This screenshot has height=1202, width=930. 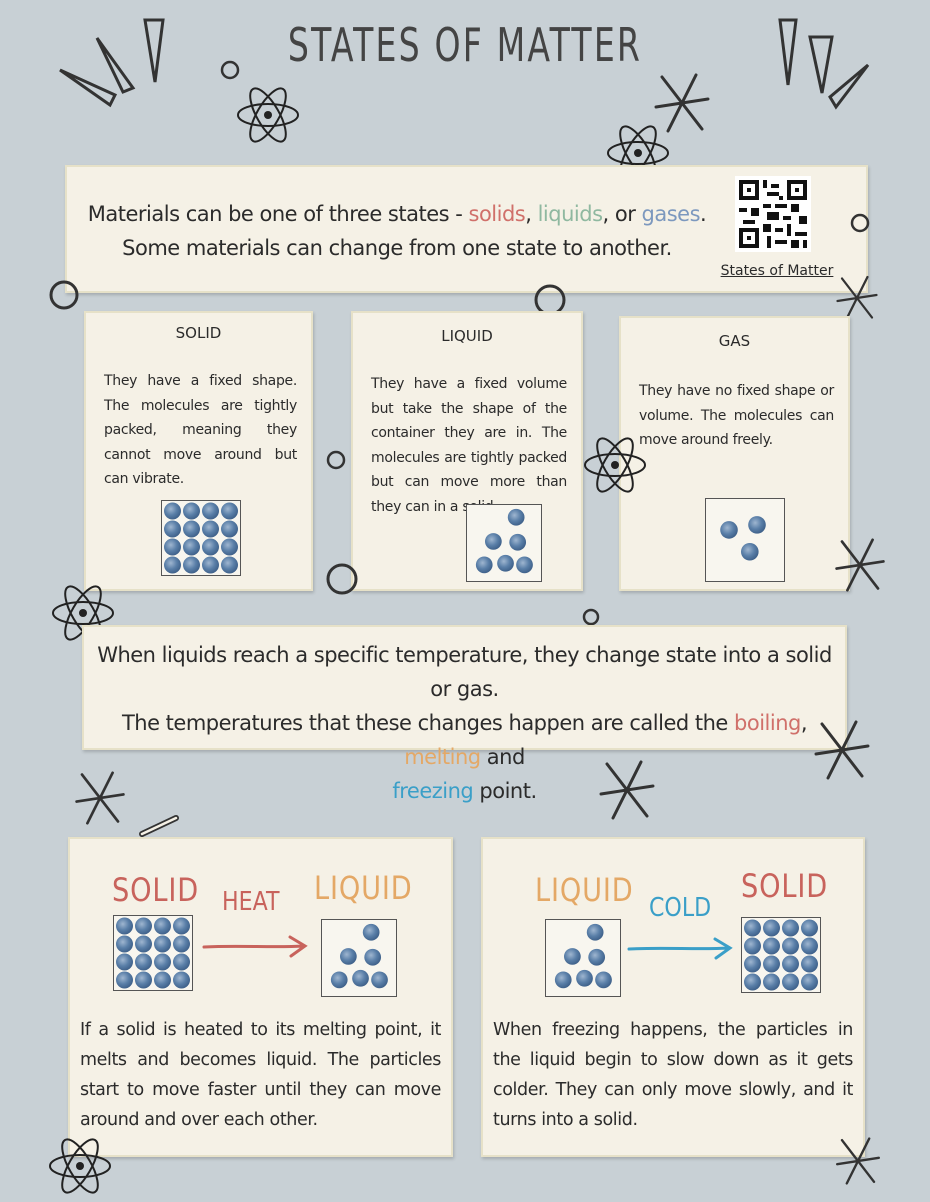 I want to click on intro-comma: , or, so click(x=622, y=214).